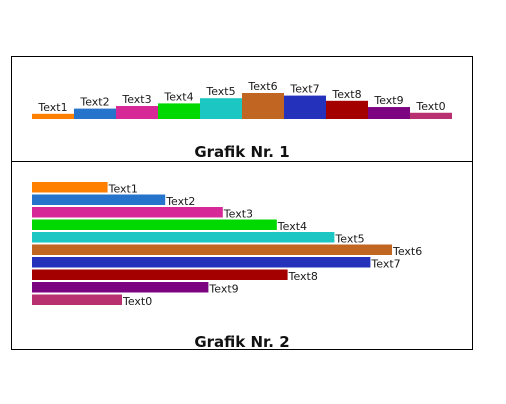 Image resolution: width=506 pixels, height=404 pixels. What do you see at coordinates (94, 102) in the screenshot?
I see `chart-1-label-text2: Text2` at bounding box center [94, 102].